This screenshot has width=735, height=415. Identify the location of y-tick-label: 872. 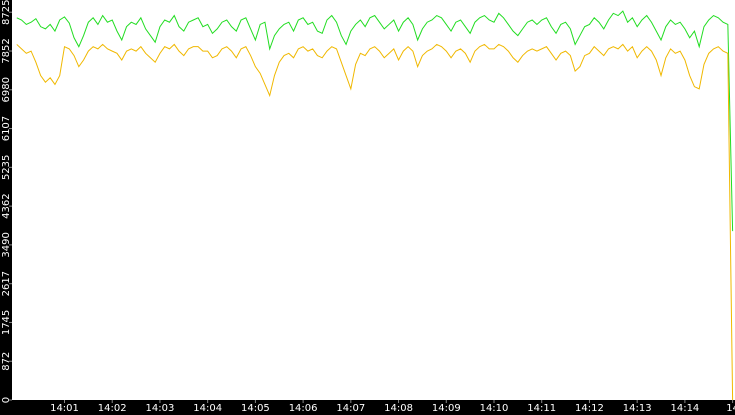
(6, 361).